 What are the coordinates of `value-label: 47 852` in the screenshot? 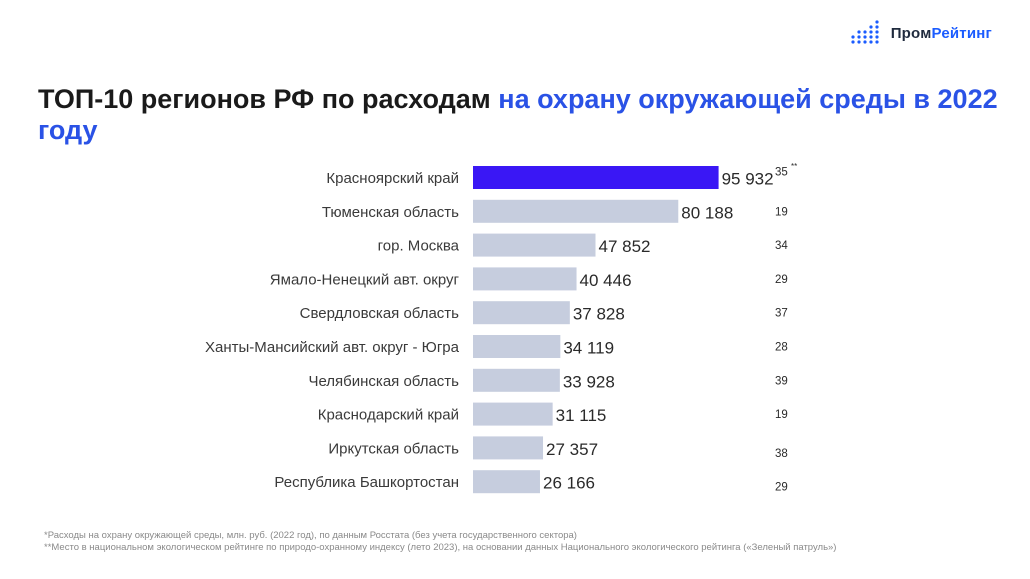 It's located at (625, 246).